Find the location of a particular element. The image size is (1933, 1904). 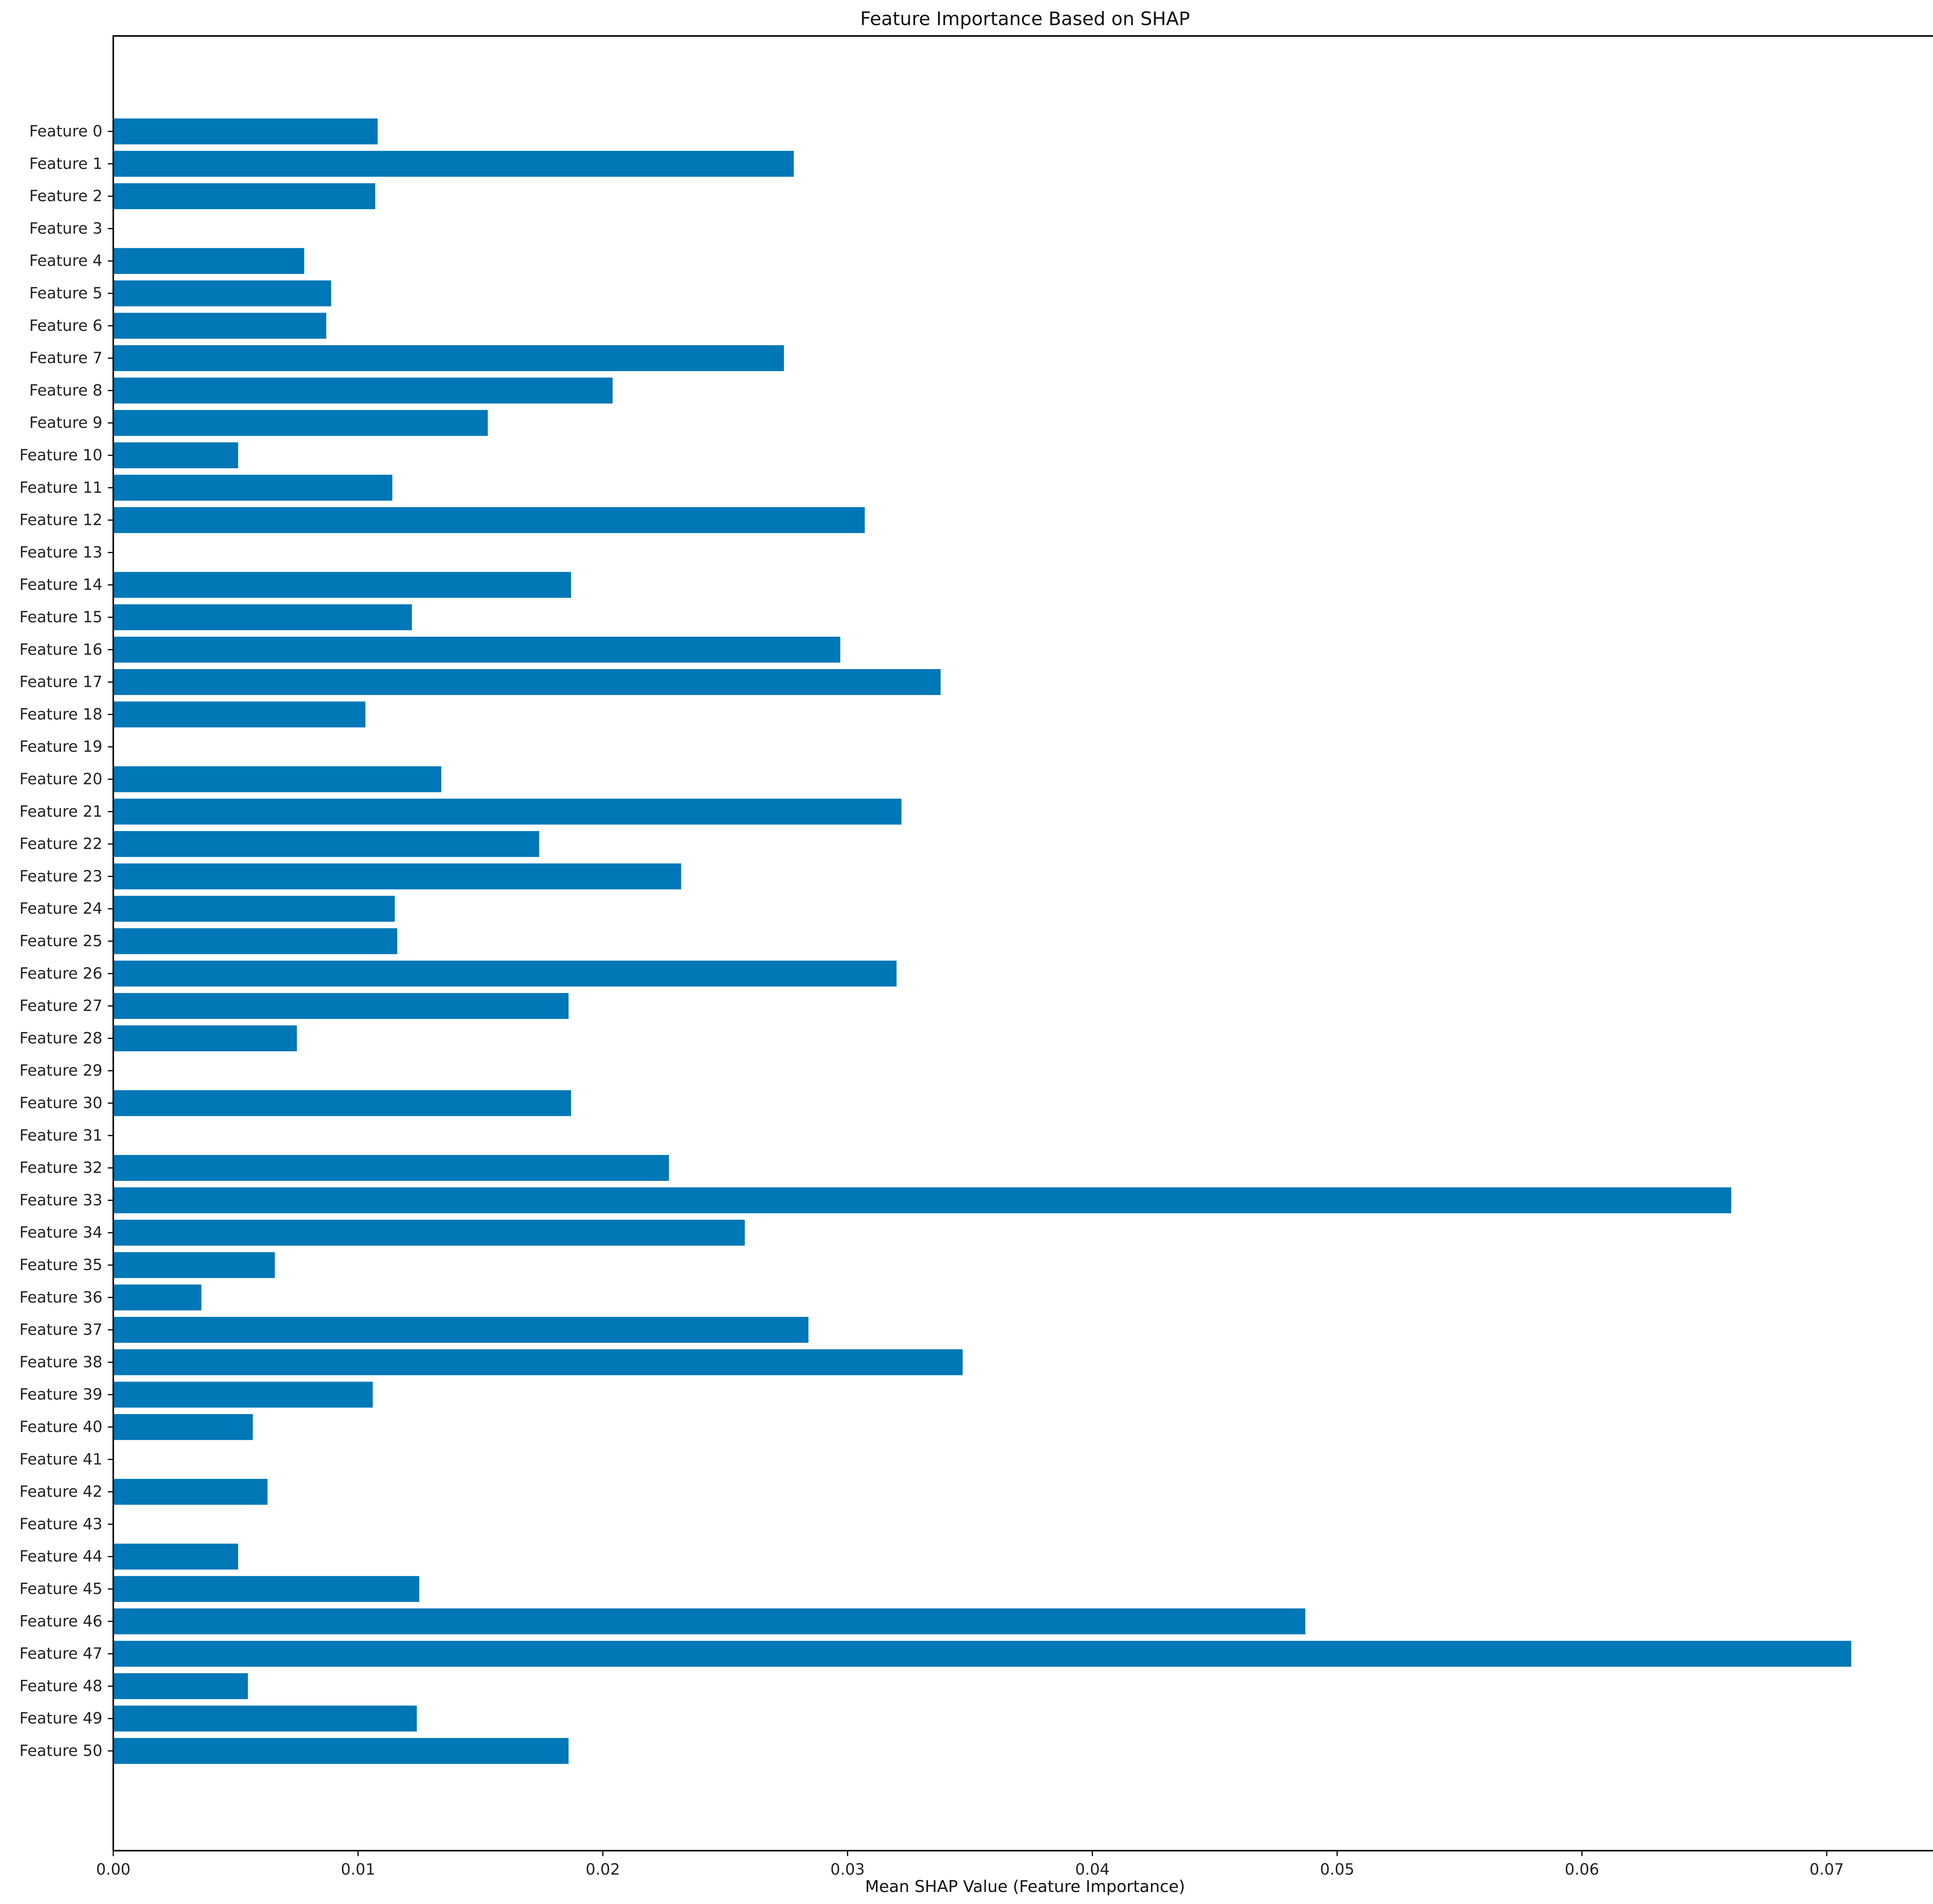

y-tick-label: Feature 21 is located at coordinates (60, 812).